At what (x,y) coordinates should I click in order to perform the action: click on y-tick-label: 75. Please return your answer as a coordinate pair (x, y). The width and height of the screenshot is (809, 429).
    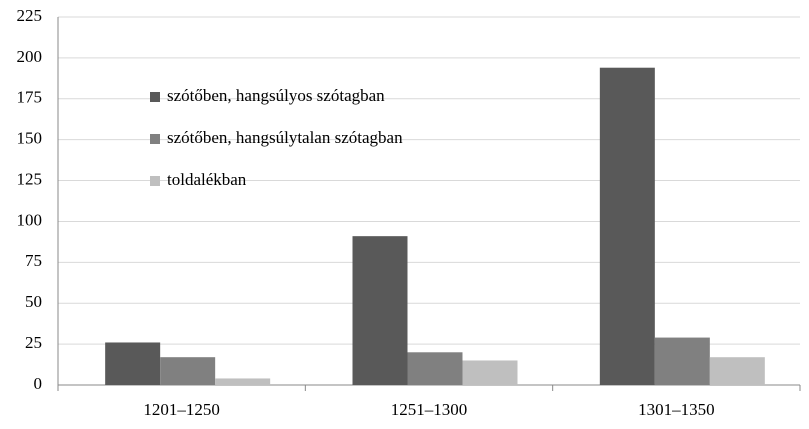
    Looking at the image, I should click on (33, 260).